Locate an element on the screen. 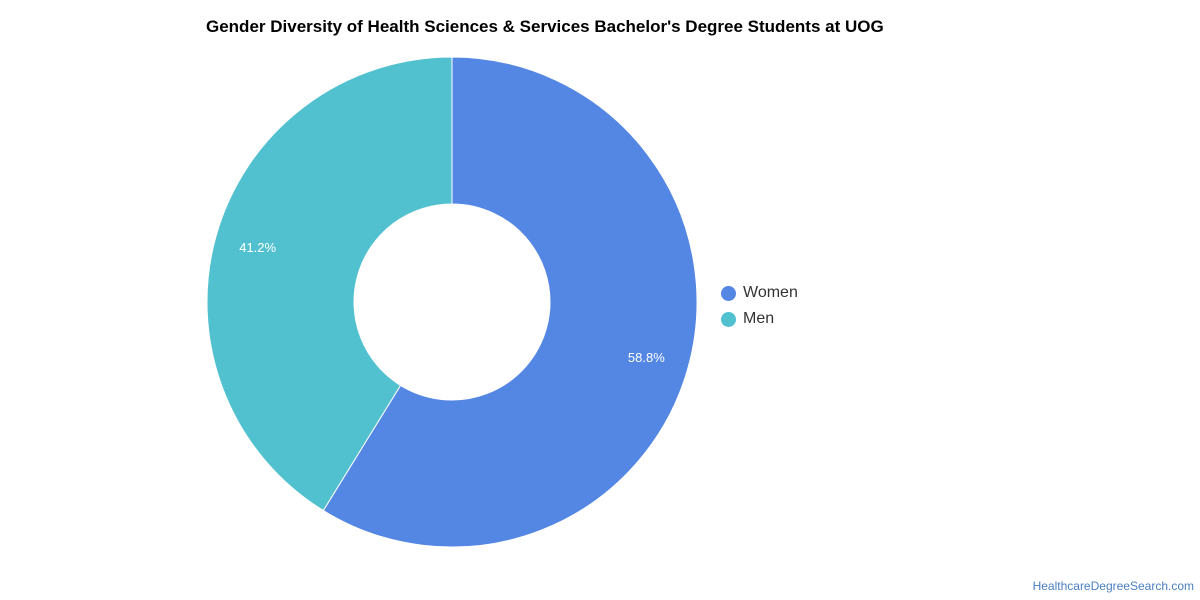  legend-swatch-women is located at coordinates (728, 293).